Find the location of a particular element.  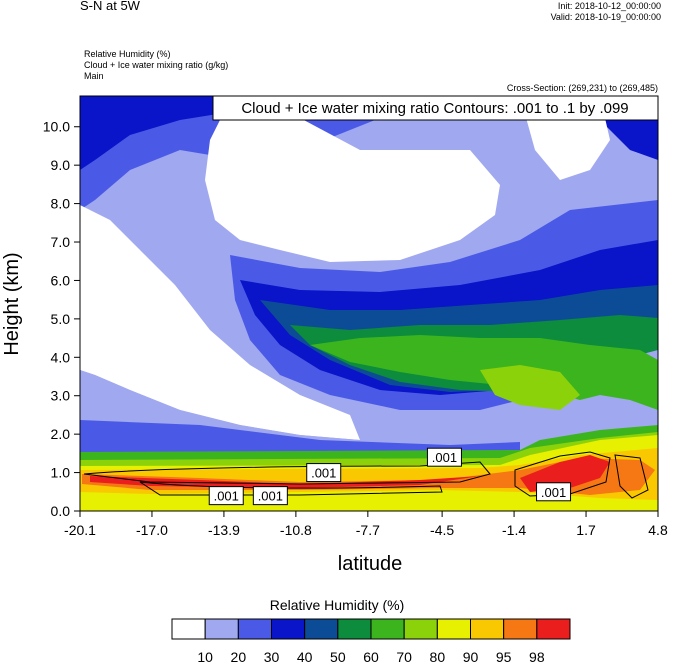

x-axis: -20.1 -17.0 -13.9 -10.8 -7.7 -4.5 -1.4 1.7 4.8 is located at coordinates (366, 524).